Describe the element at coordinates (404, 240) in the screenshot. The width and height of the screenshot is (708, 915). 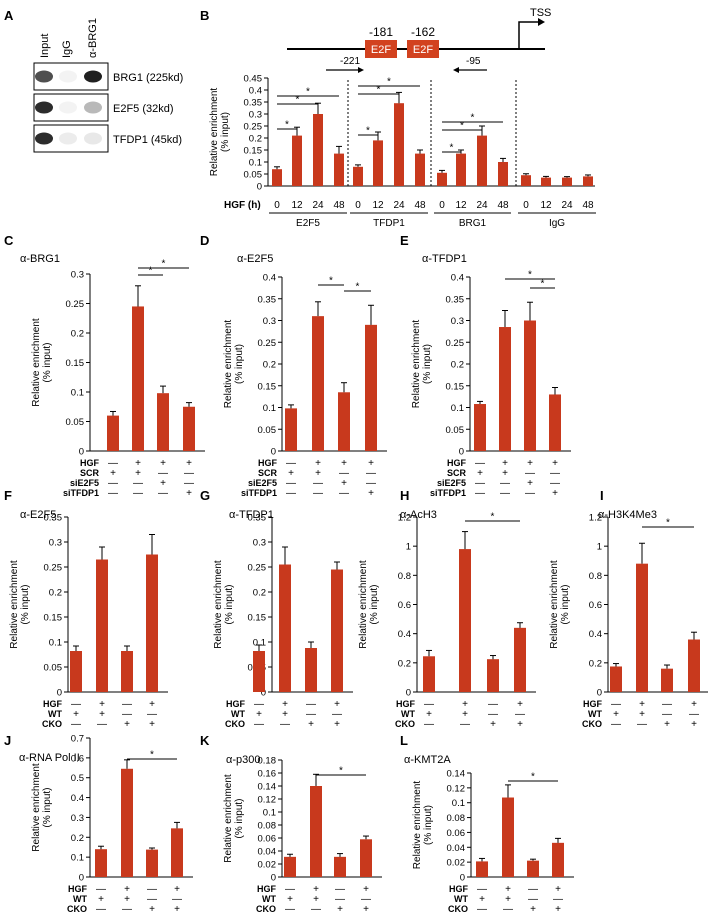
I see `panel-letter-e: E` at that location.